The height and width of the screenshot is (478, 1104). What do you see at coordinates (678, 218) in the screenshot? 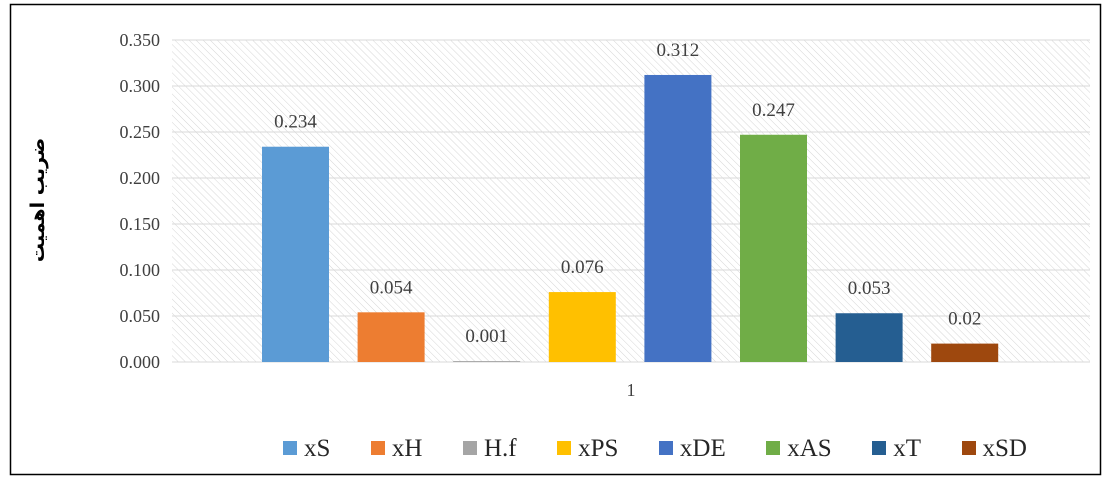
I see `bar-xde` at bounding box center [678, 218].